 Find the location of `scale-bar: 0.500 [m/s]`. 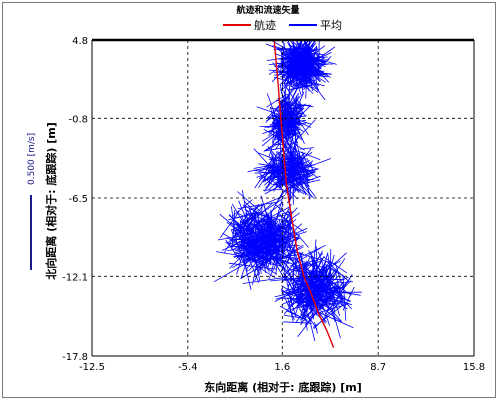

scale-bar: 0.500 [m/s] is located at coordinates (32, 201).